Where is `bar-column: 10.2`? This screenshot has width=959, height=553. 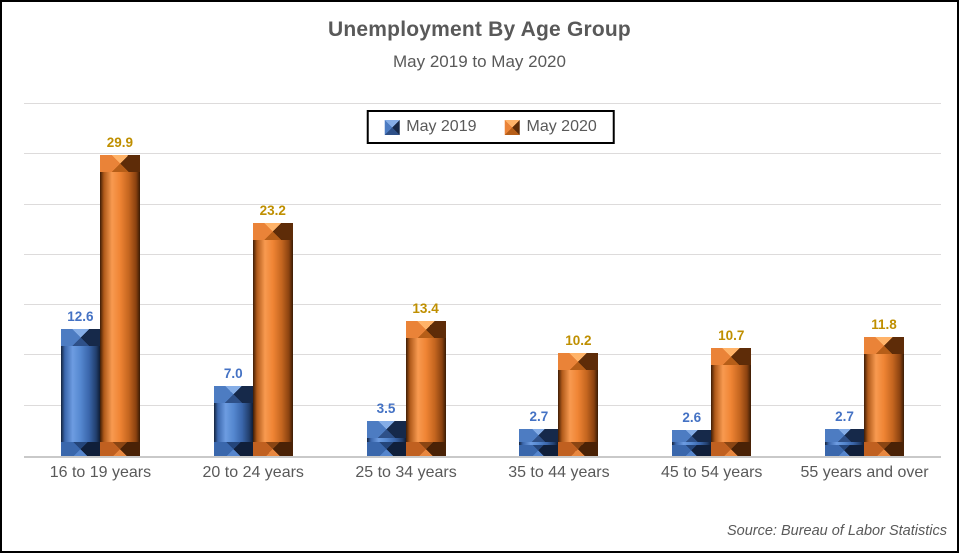
bar-column: 10.2 is located at coordinates (578, 394).